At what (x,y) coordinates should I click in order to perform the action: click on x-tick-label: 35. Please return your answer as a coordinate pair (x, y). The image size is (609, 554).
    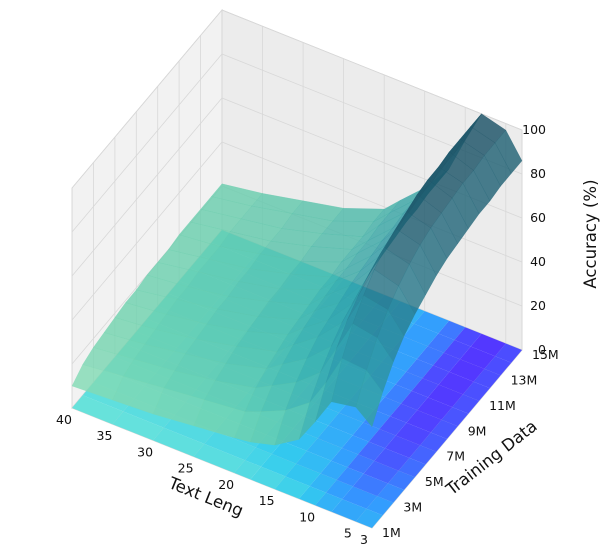
    Looking at the image, I should click on (105, 435).